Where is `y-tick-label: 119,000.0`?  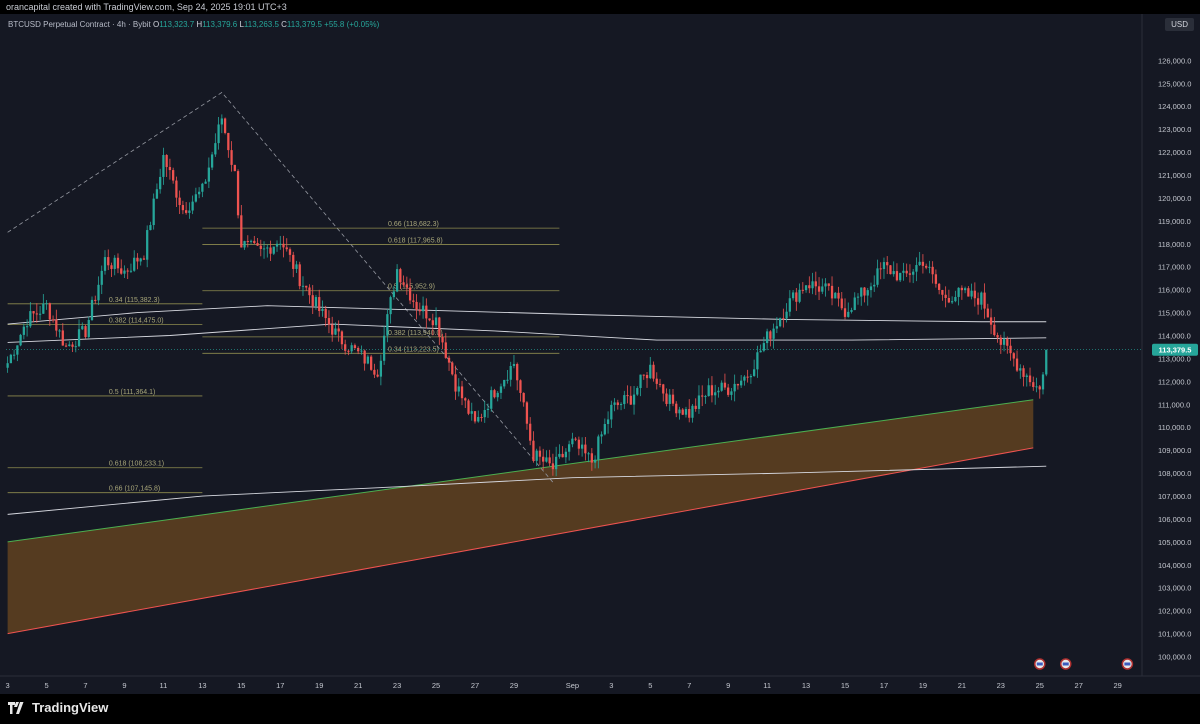
y-tick-label: 119,000.0 is located at coordinates (1174, 221).